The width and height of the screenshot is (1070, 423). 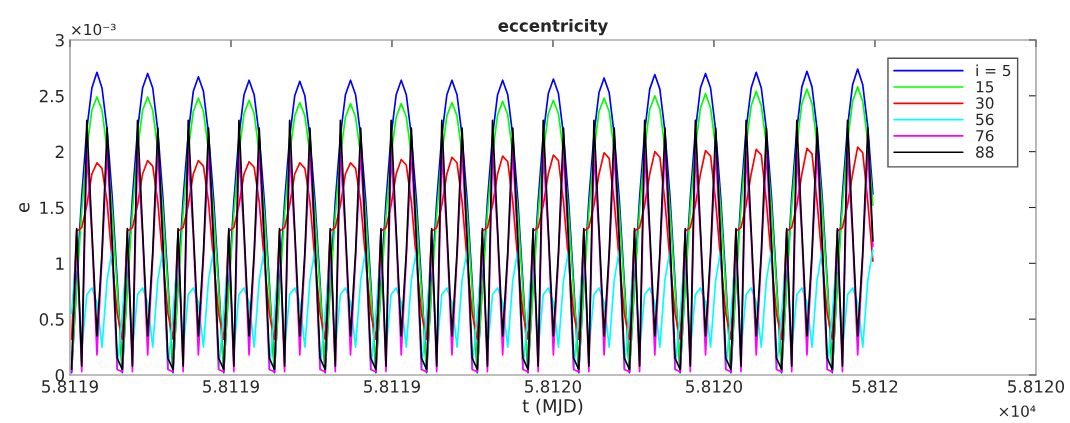 What do you see at coordinates (985, 119) in the screenshot?
I see `legend-label: 56` at bounding box center [985, 119].